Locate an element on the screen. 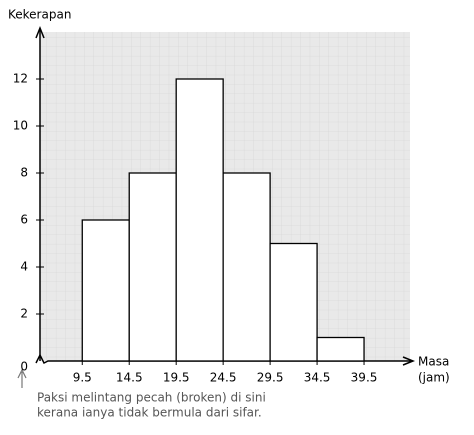 The image size is (474, 435). y-tick-label: 8 is located at coordinates (24, 173).